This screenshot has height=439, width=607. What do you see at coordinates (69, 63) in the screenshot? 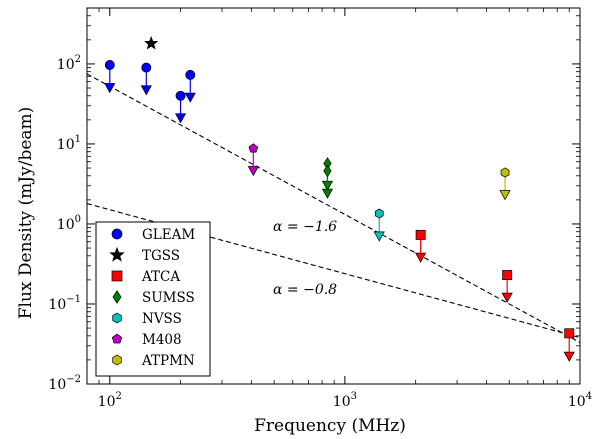
I see `y-tick-label: 10²` at bounding box center [69, 63].